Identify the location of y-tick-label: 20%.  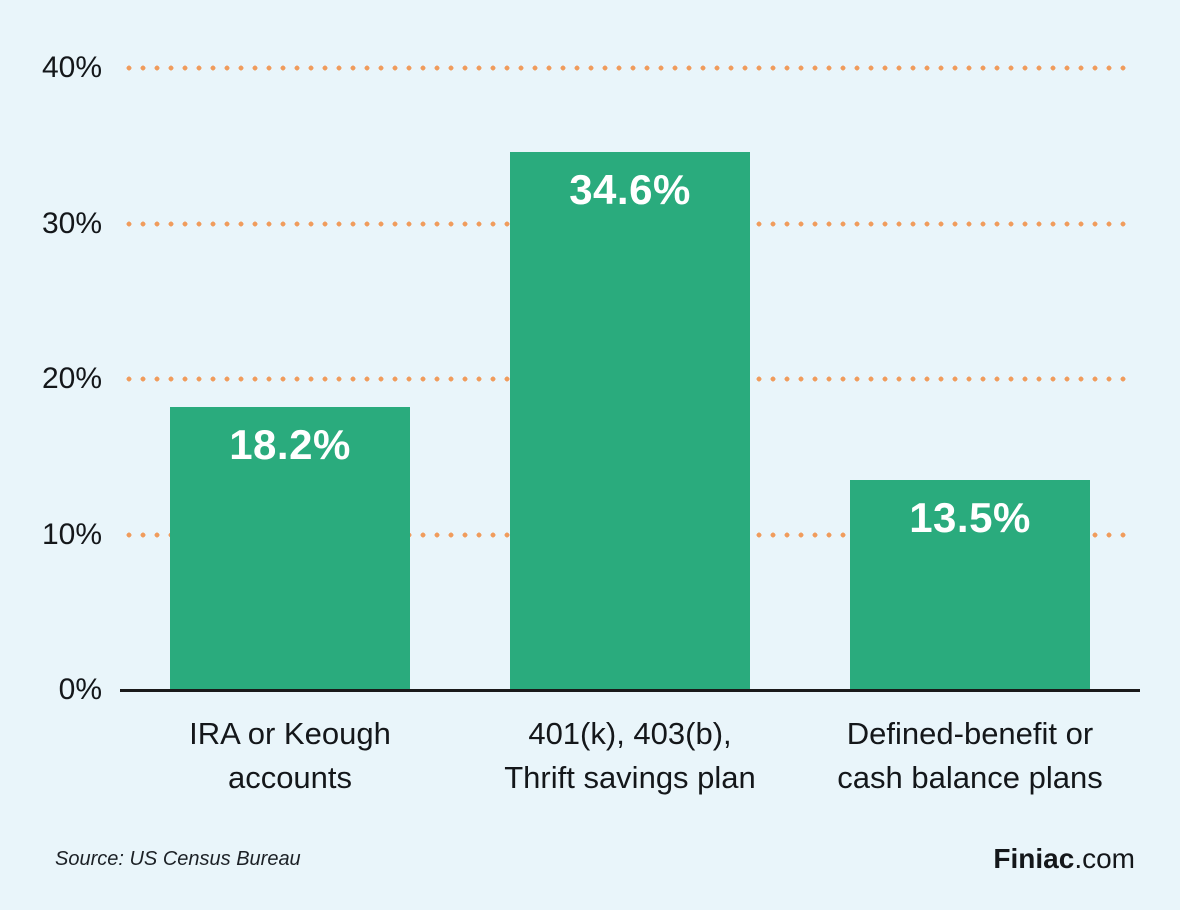
(71, 378).